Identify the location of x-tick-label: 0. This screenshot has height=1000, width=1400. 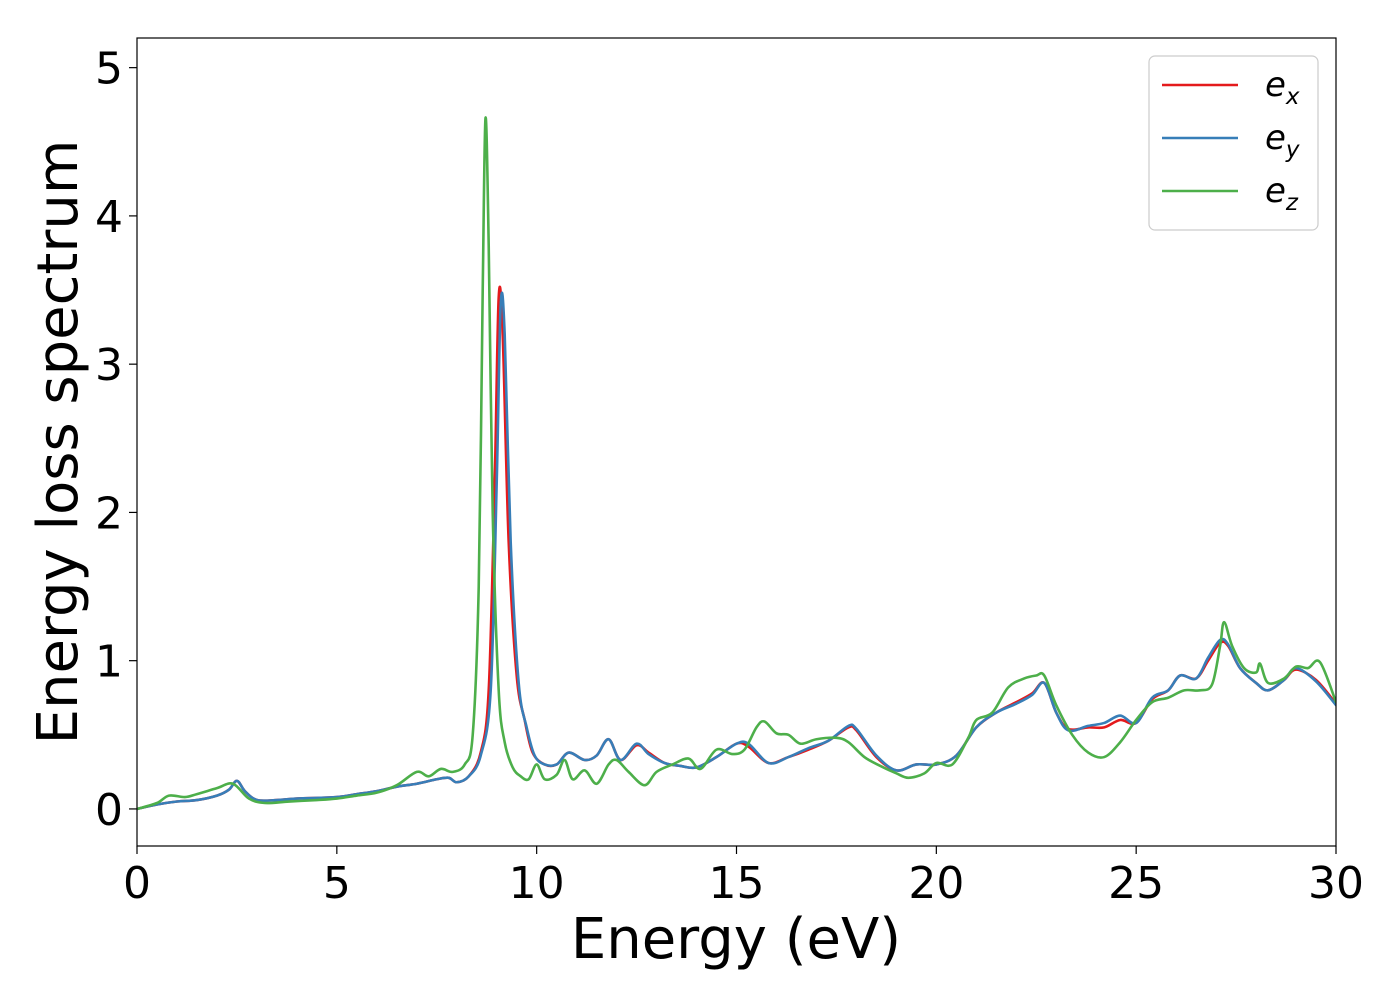
(137, 883).